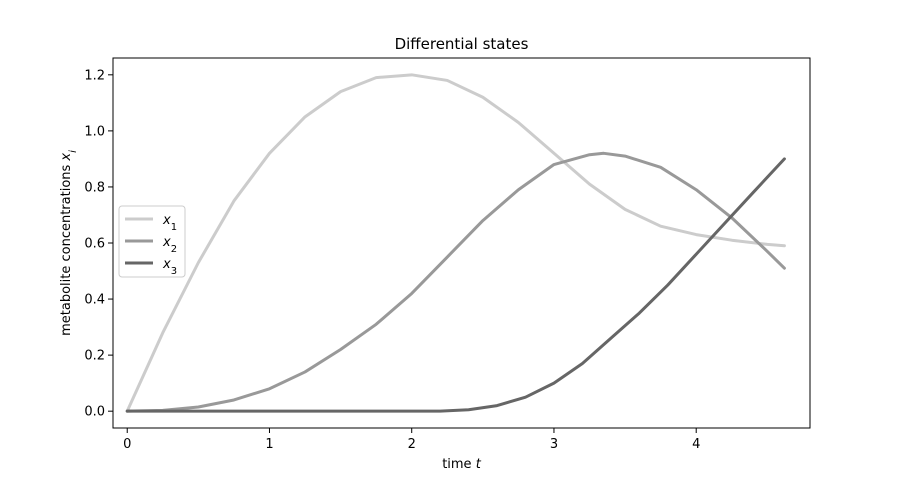 The width and height of the screenshot is (900, 480). What do you see at coordinates (73, 151) in the screenshot?
I see `y-axis-label-sub: i` at bounding box center [73, 151].